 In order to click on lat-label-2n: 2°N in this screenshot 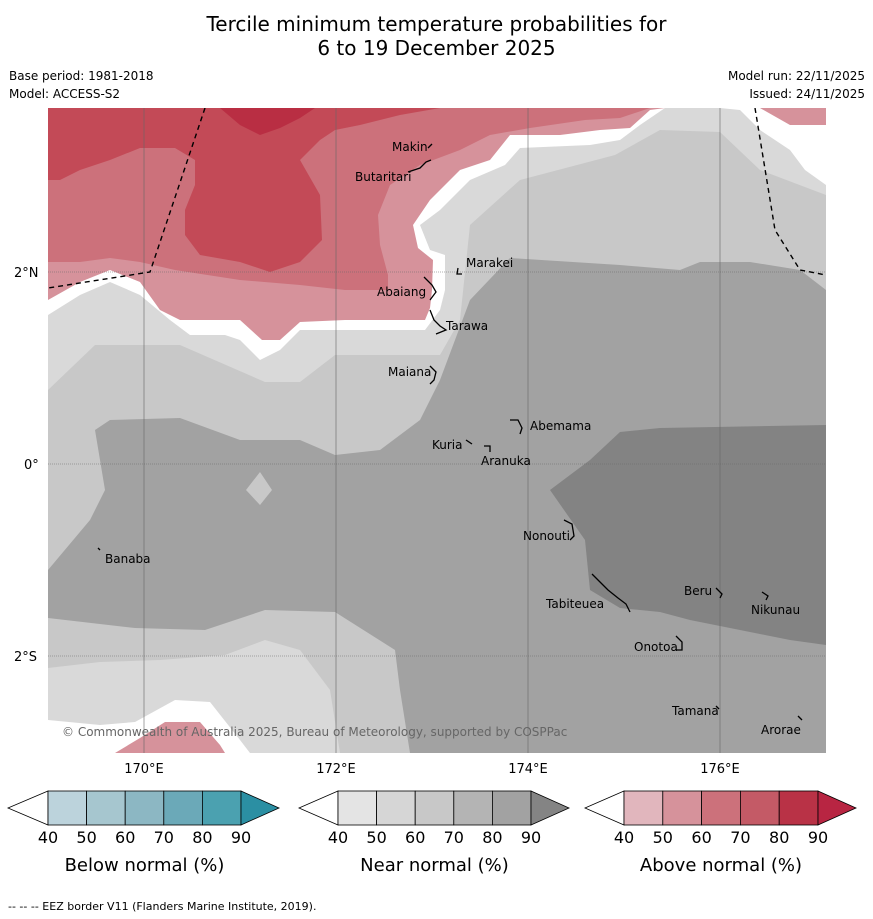, I will do `click(26, 273)`.